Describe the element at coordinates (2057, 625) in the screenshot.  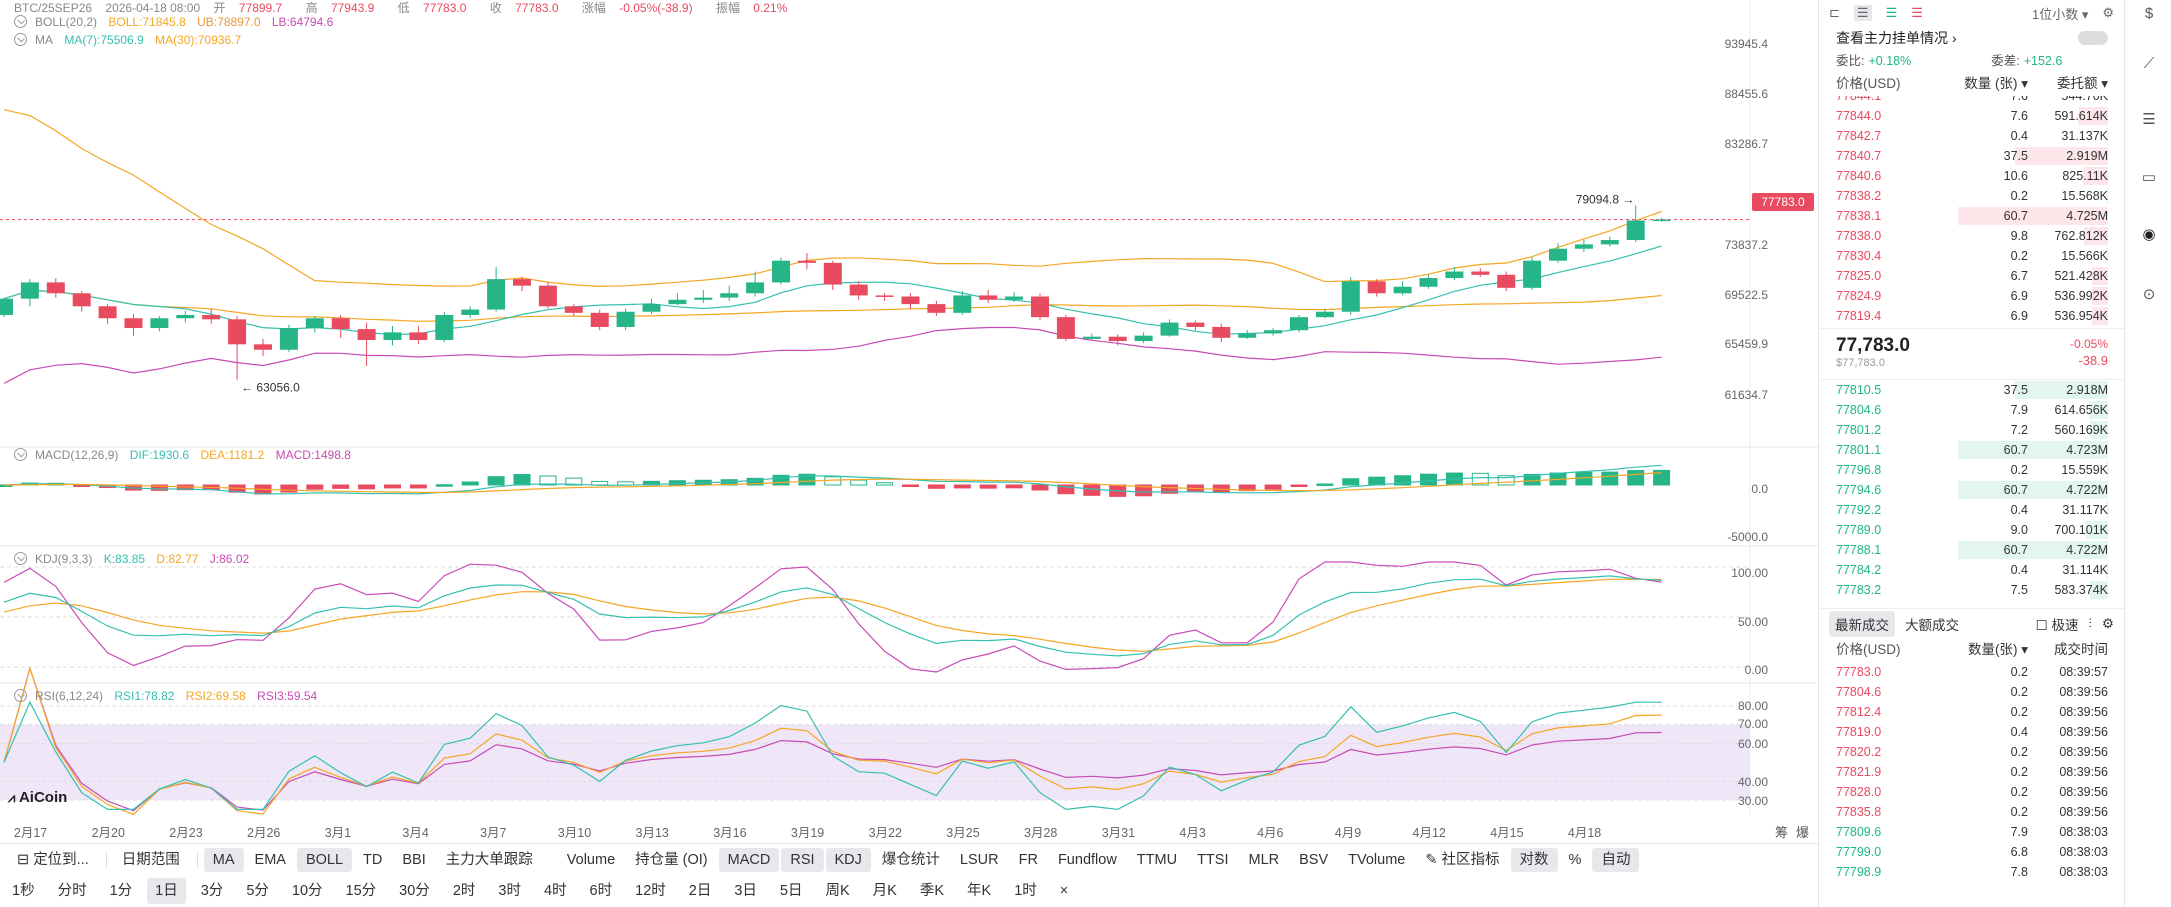
I see `fast-checkbox: ☐ 极速` at that location.